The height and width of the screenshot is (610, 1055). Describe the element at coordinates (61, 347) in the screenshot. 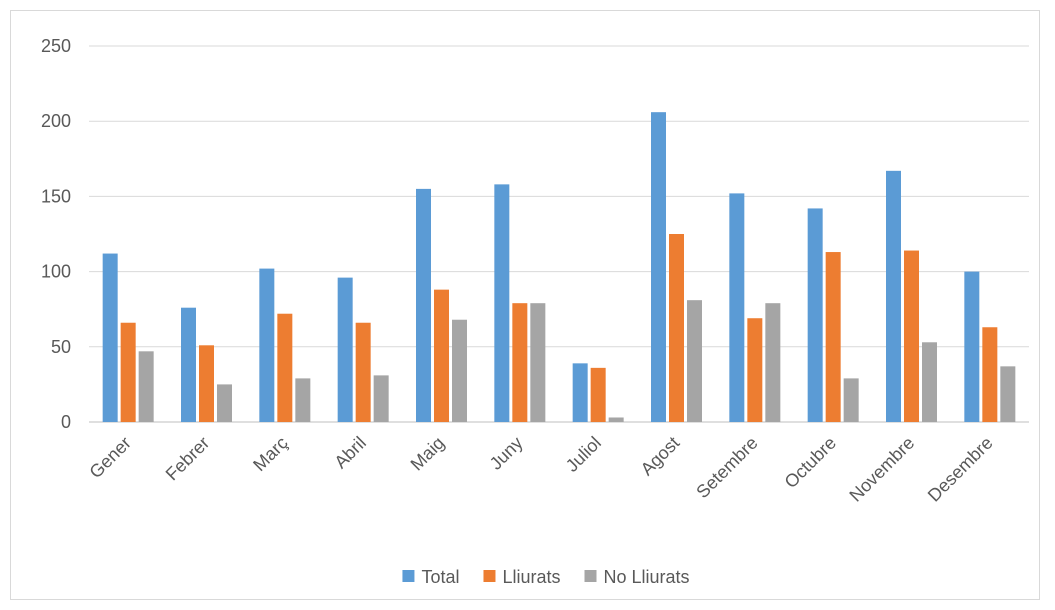

I see `y-tick-label: 50` at that location.